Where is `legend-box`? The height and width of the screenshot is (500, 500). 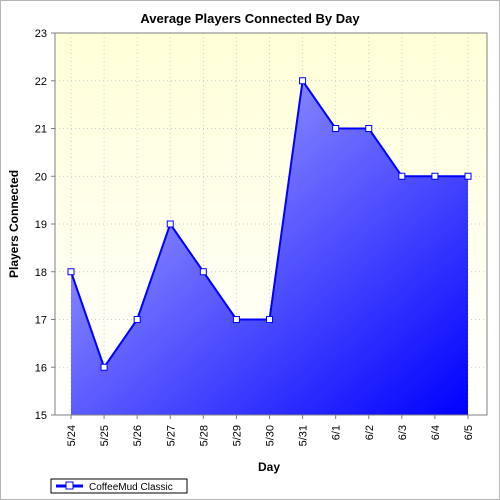 legend-box is located at coordinates (119, 486).